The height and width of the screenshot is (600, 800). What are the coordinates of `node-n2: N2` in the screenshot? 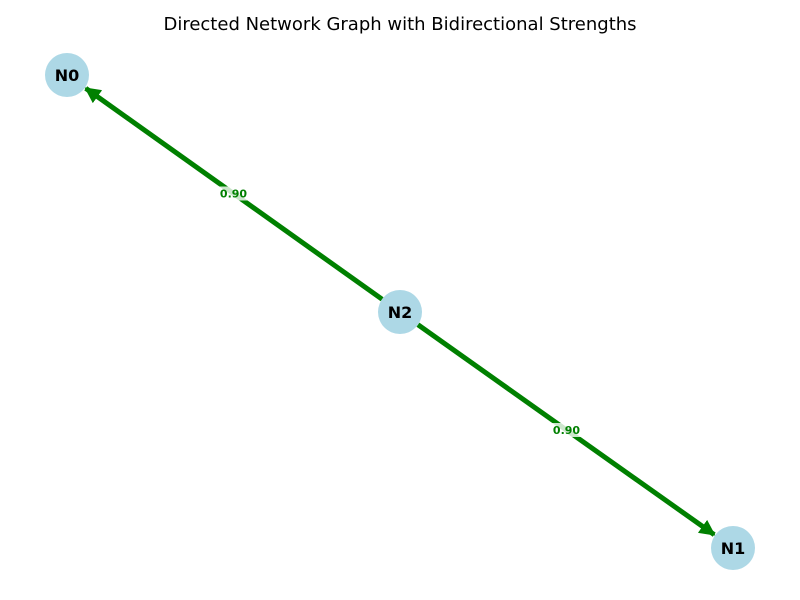 It's located at (400, 312).